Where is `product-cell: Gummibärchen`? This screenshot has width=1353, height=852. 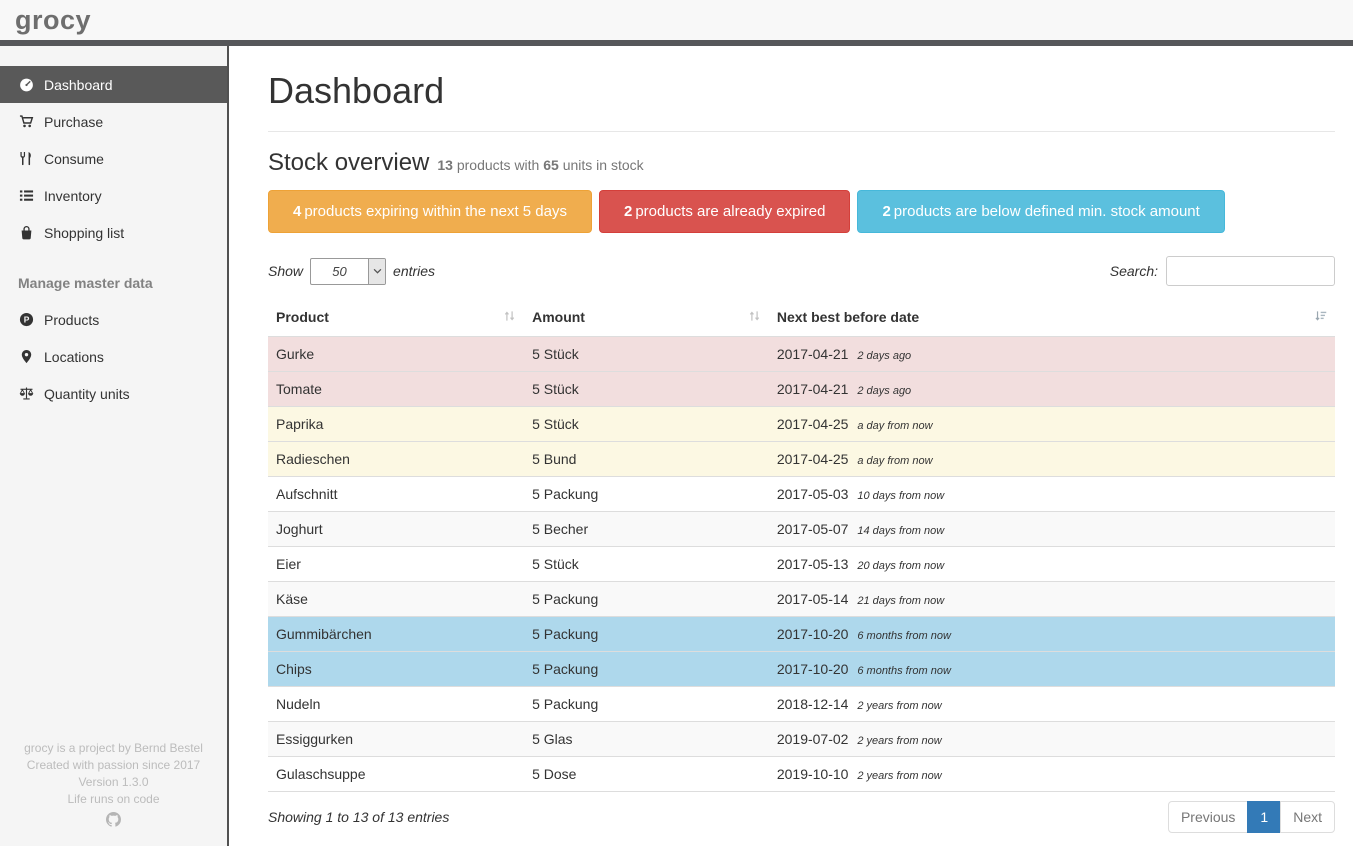 product-cell: Gummibärchen is located at coordinates (396, 634).